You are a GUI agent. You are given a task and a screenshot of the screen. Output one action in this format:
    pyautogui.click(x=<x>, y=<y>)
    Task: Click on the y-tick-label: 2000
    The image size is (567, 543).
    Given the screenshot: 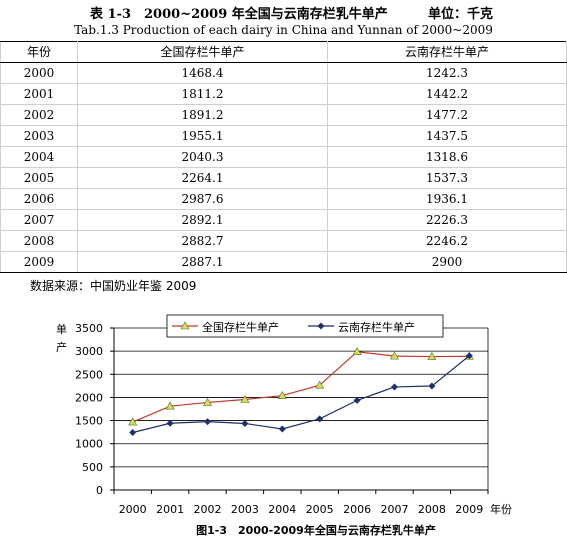 What is the action you would take?
    pyautogui.click(x=89, y=397)
    